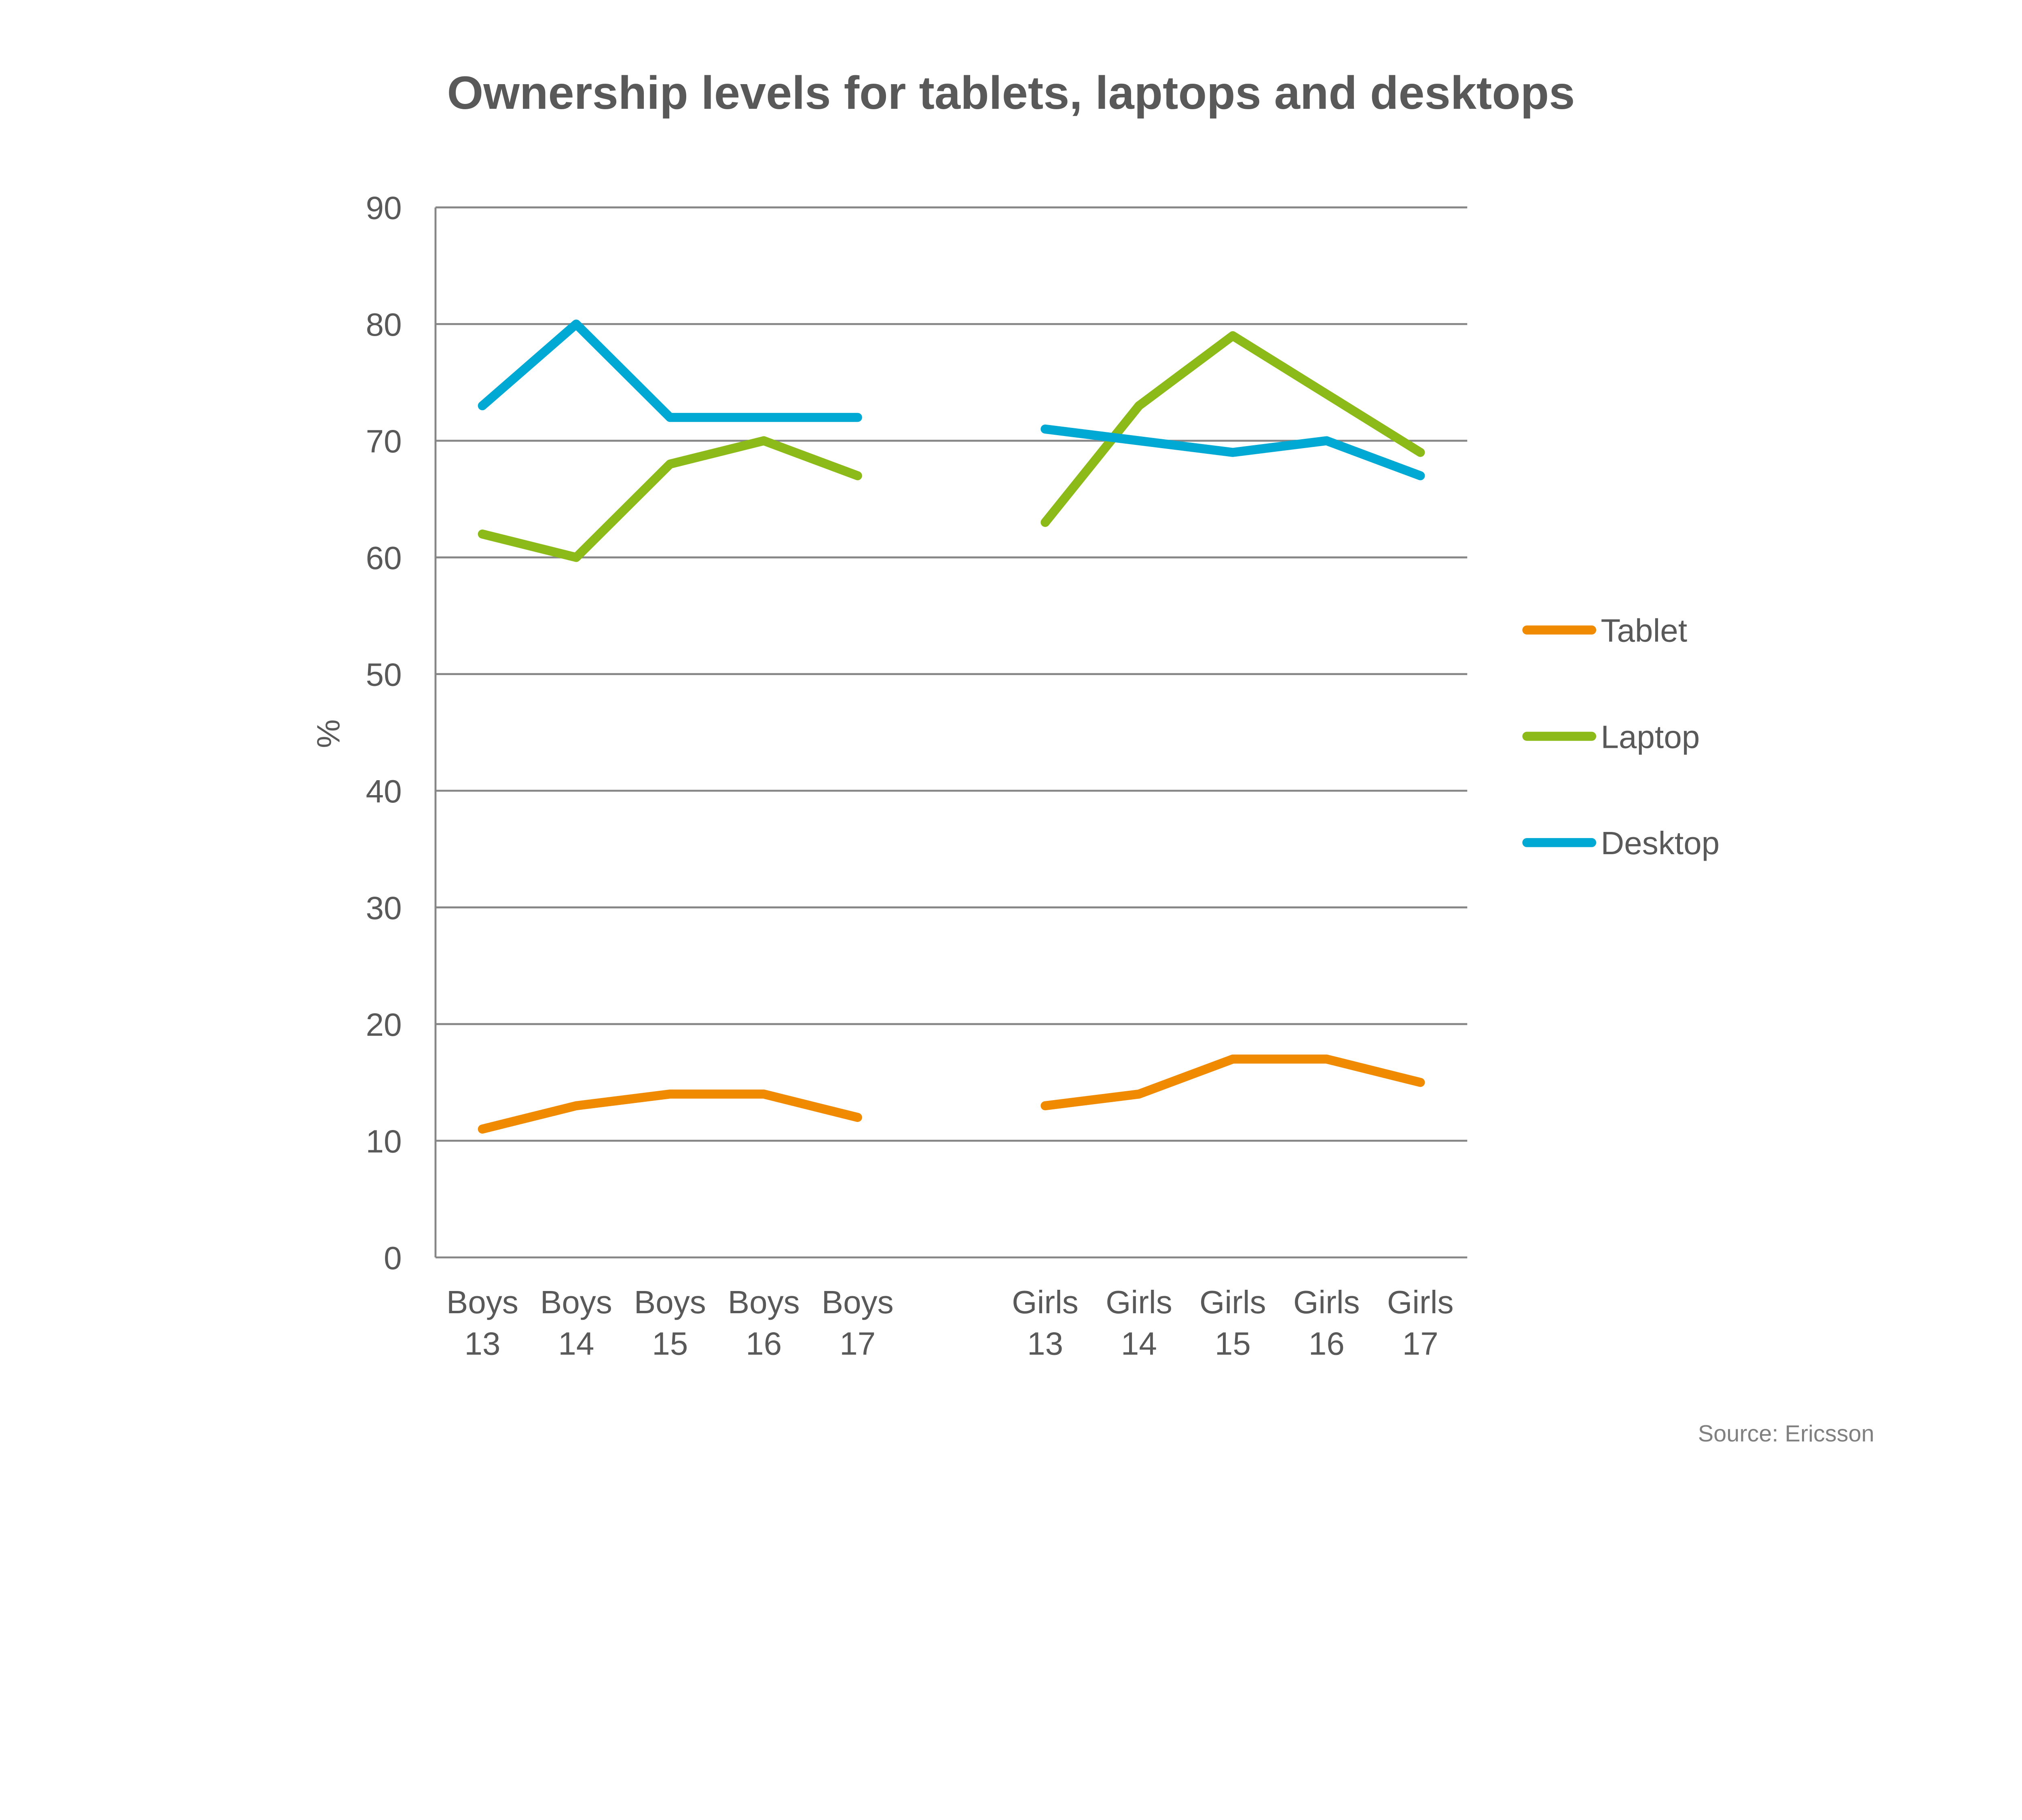 This screenshot has width=2022, height=1820. What do you see at coordinates (384, 1141) in the screenshot?
I see `y-tick-label: 10` at bounding box center [384, 1141].